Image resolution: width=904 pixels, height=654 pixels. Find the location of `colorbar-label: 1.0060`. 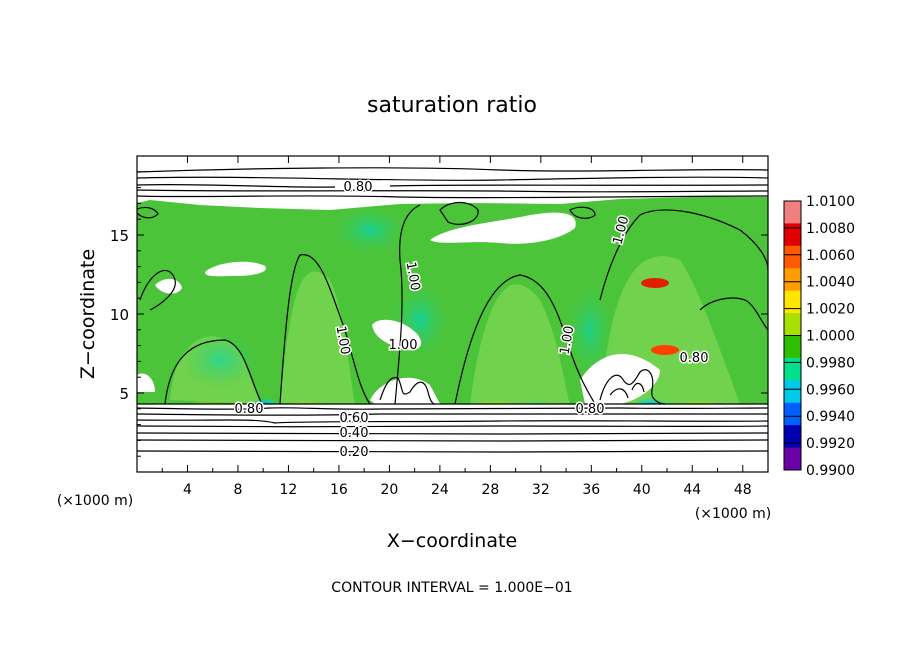

colorbar-label: 1.0060 is located at coordinates (830, 256).